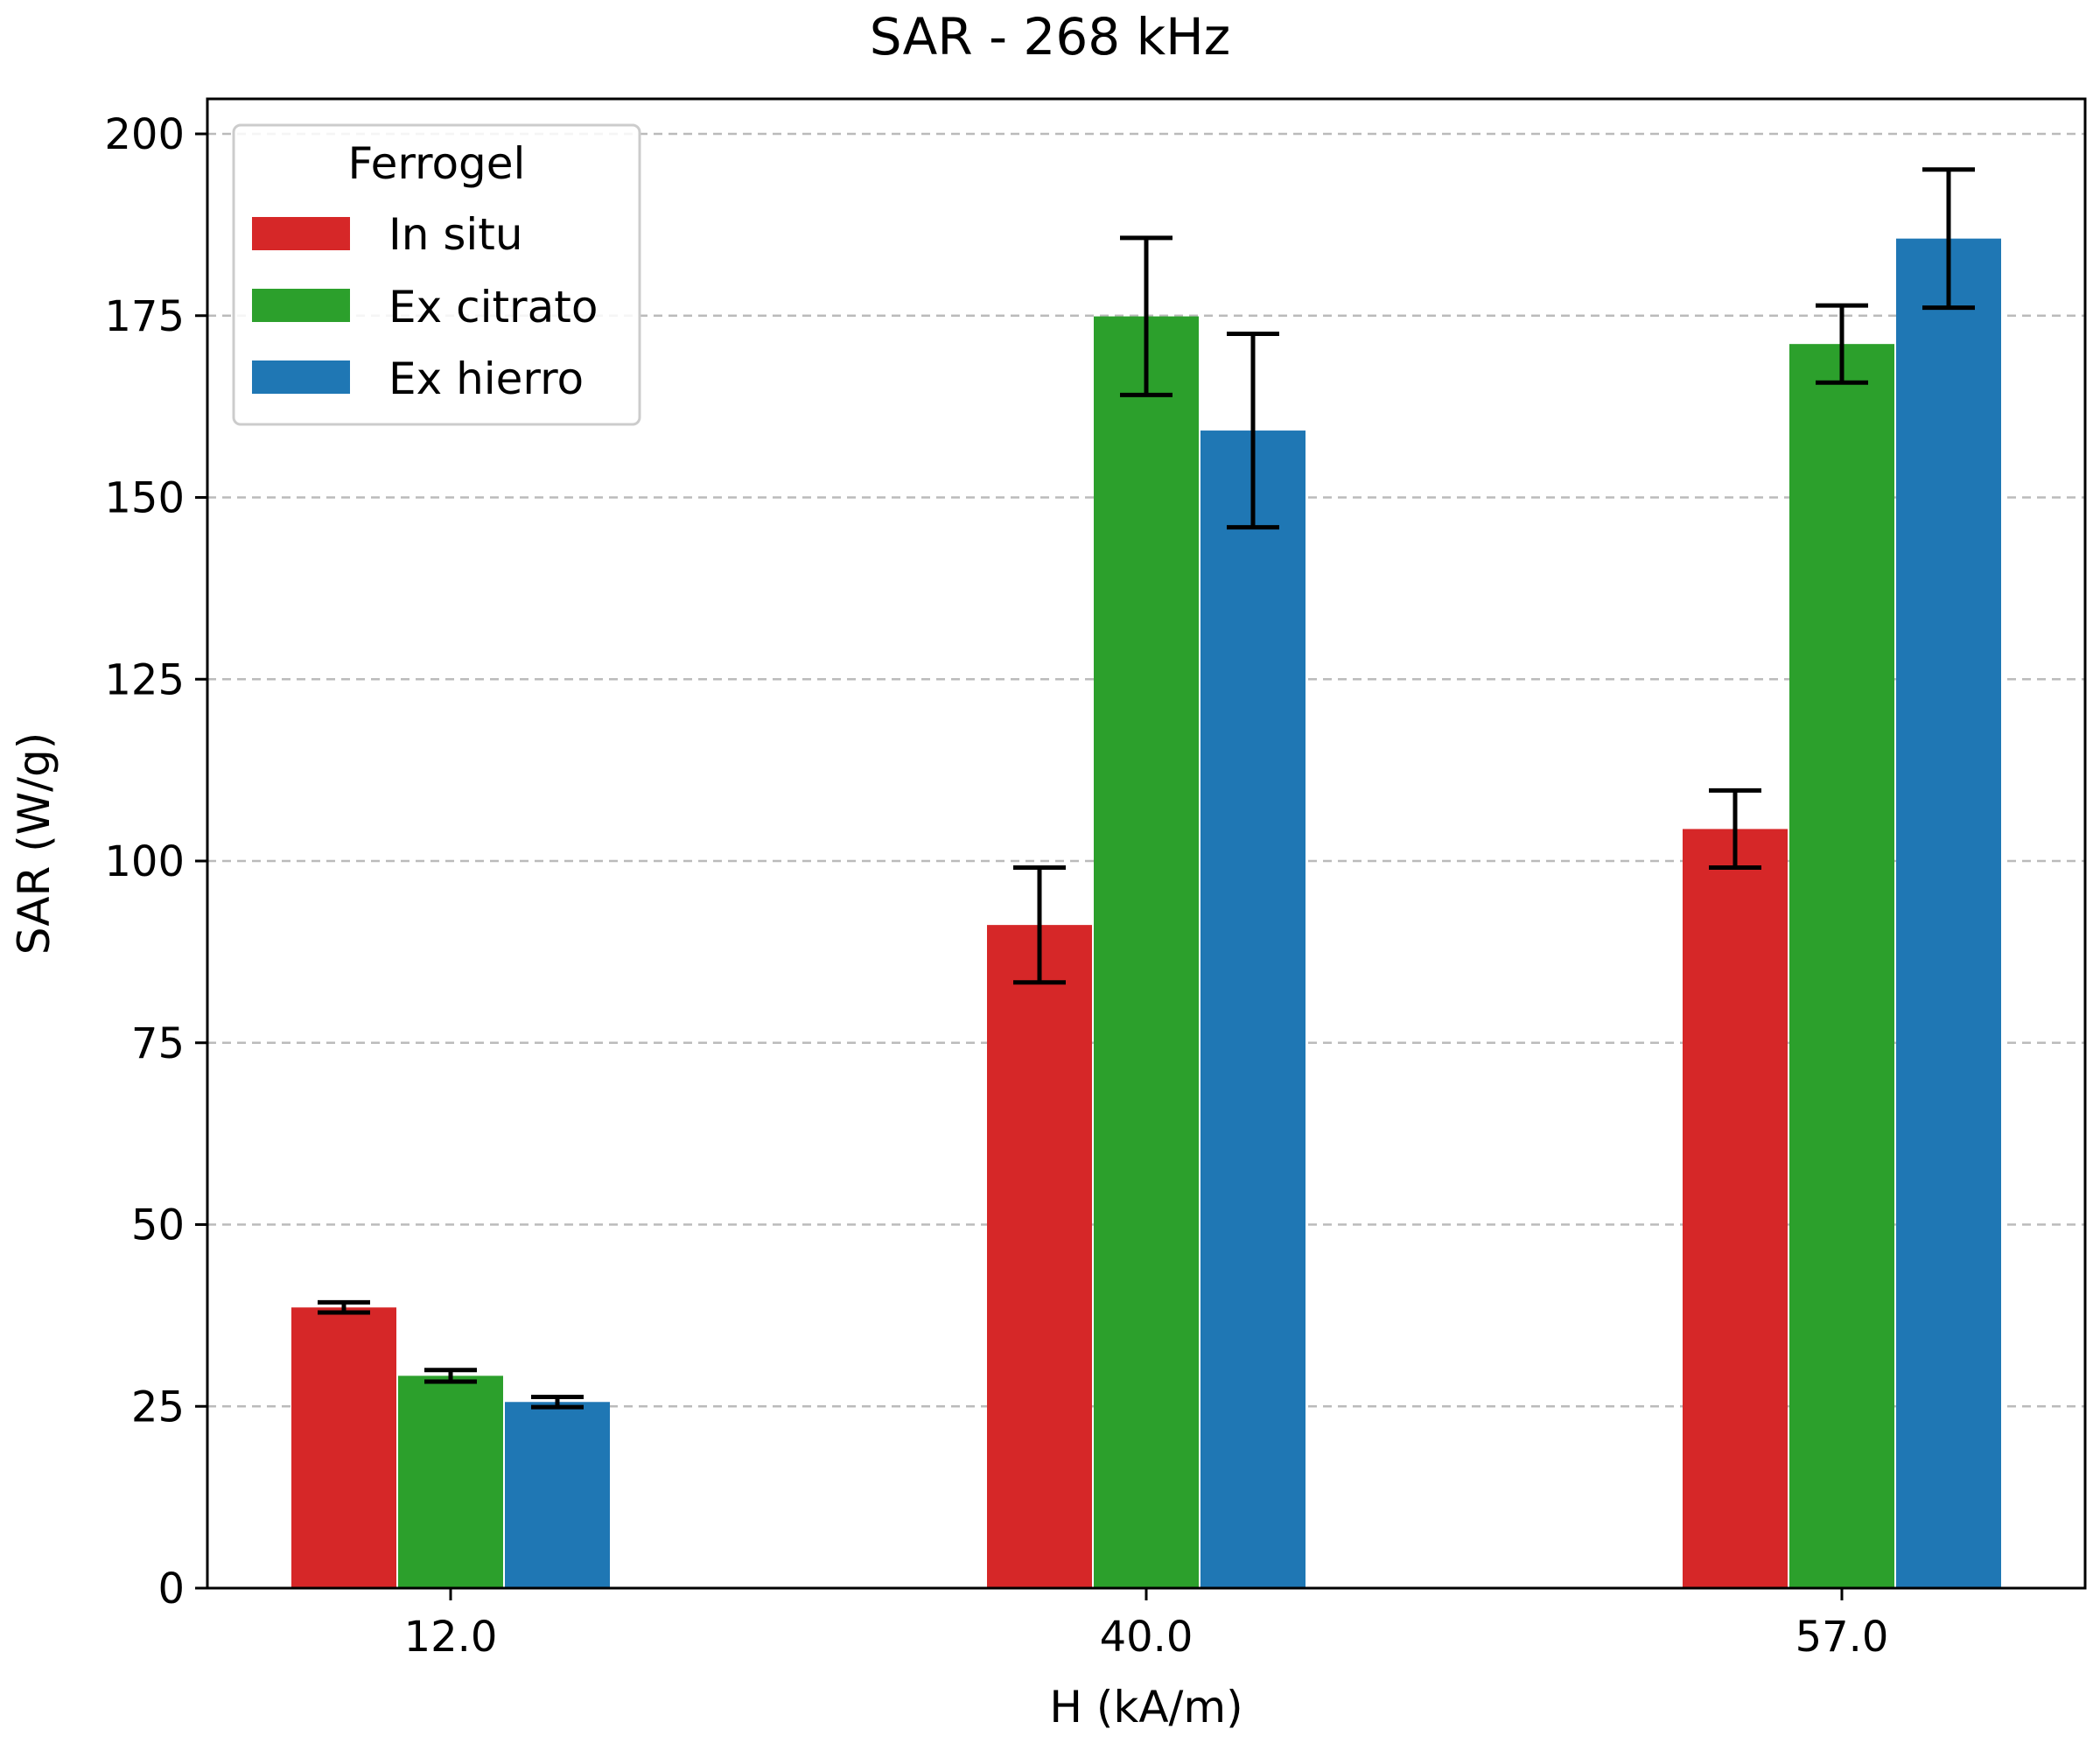 Image resolution: width=2100 pixels, height=1750 pixels. I want to click on y-axis-ticks: 0 25 50 75 100 125 150 175 200, so click(155, 862).